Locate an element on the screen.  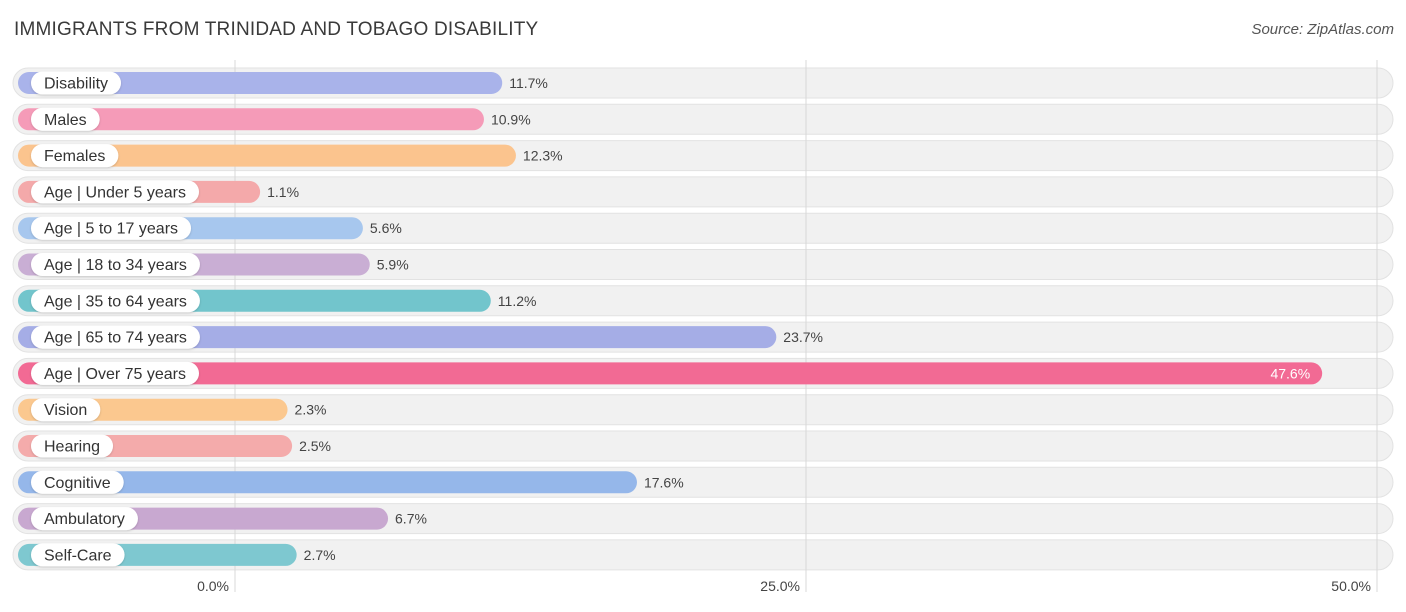
category-label: Age | Under 5 years is located at coordinates (115, 192).